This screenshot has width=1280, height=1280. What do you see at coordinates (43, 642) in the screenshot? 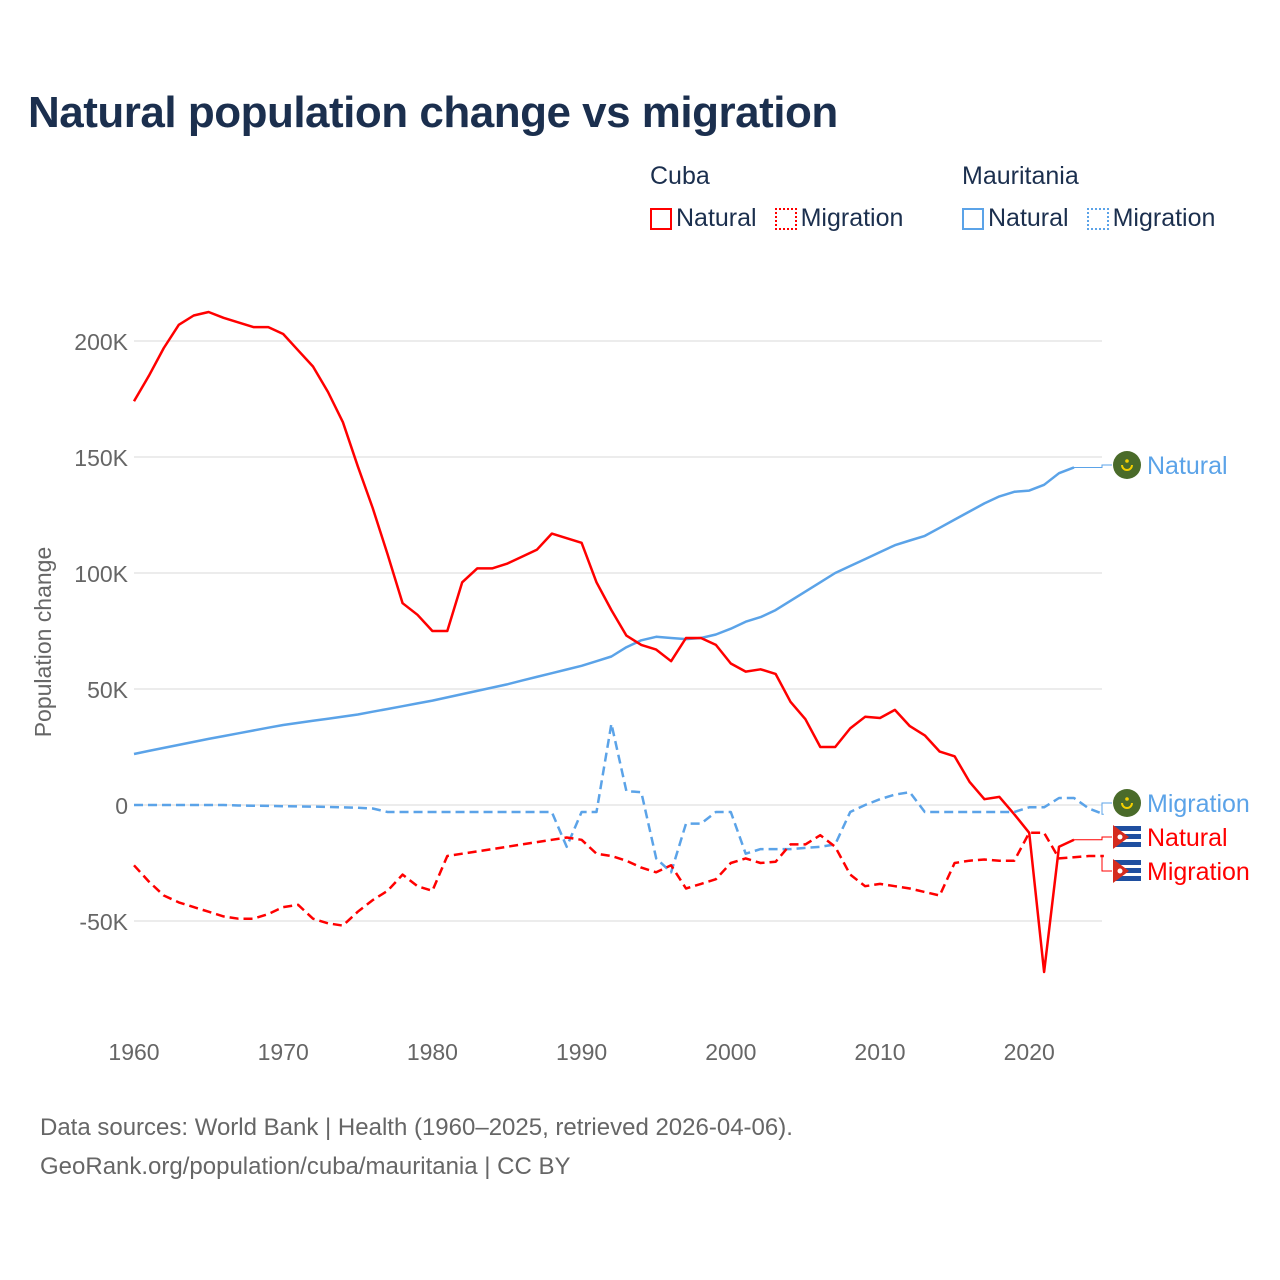
I see `y-axis-label: Population change` at bounding box center [43, 642].